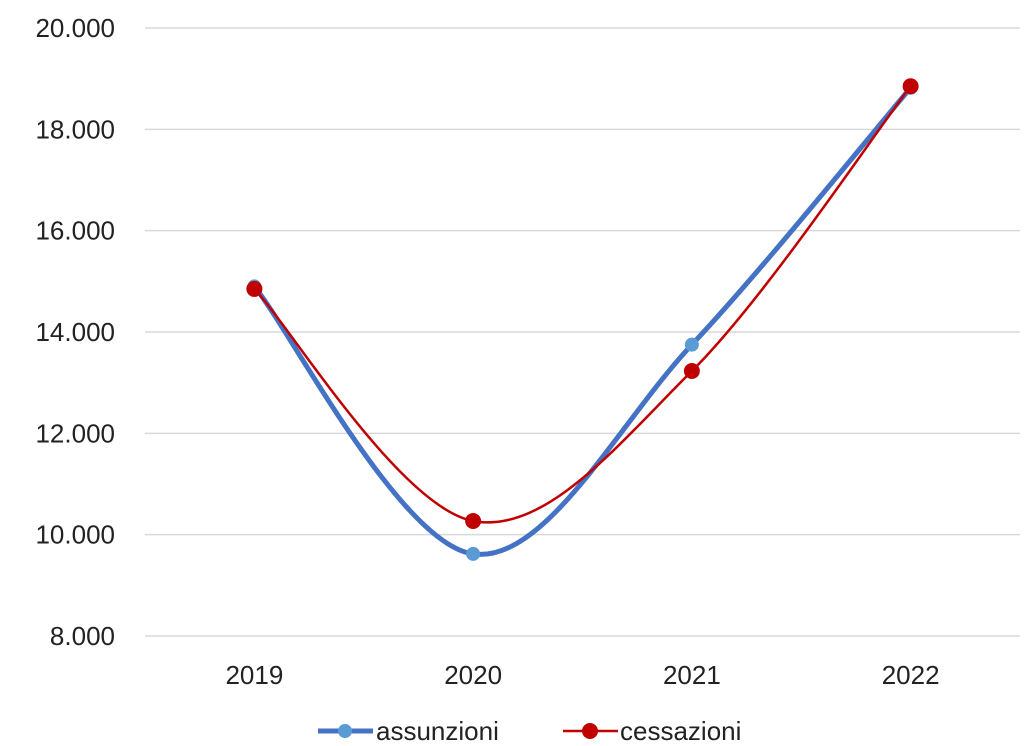 This screenshot has width=1031, height=746. What do you see at coordinates (82, 636) in the screenshot?
I see `y-tick-label: 8.000` at bounding box center [82, 636].